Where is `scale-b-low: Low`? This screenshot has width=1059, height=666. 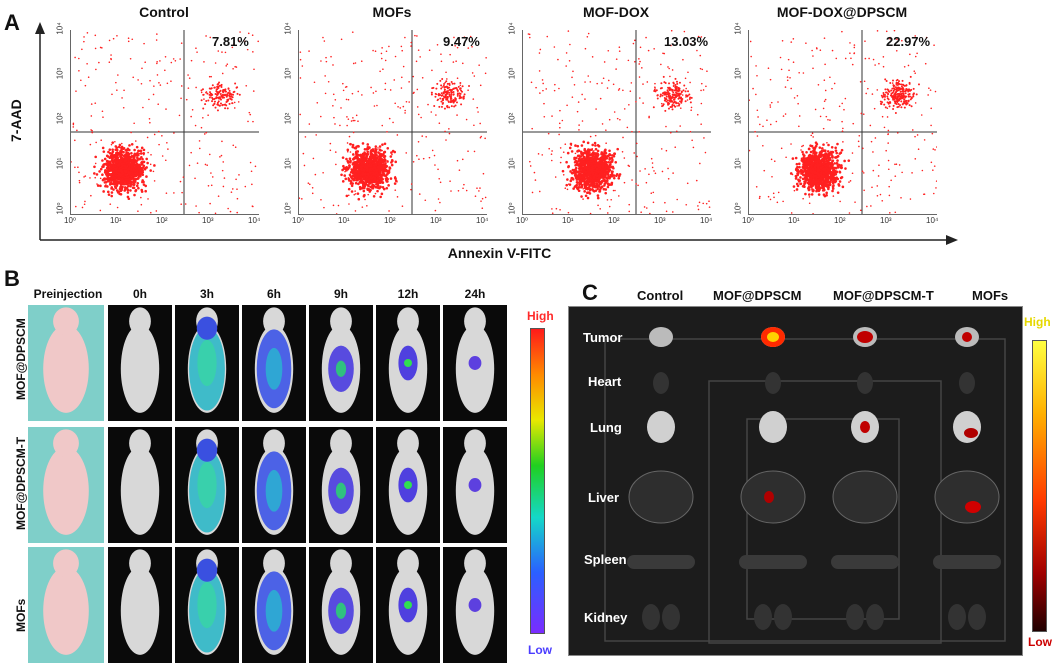 scale-b-low: Low is located at coordinates (540, 650).